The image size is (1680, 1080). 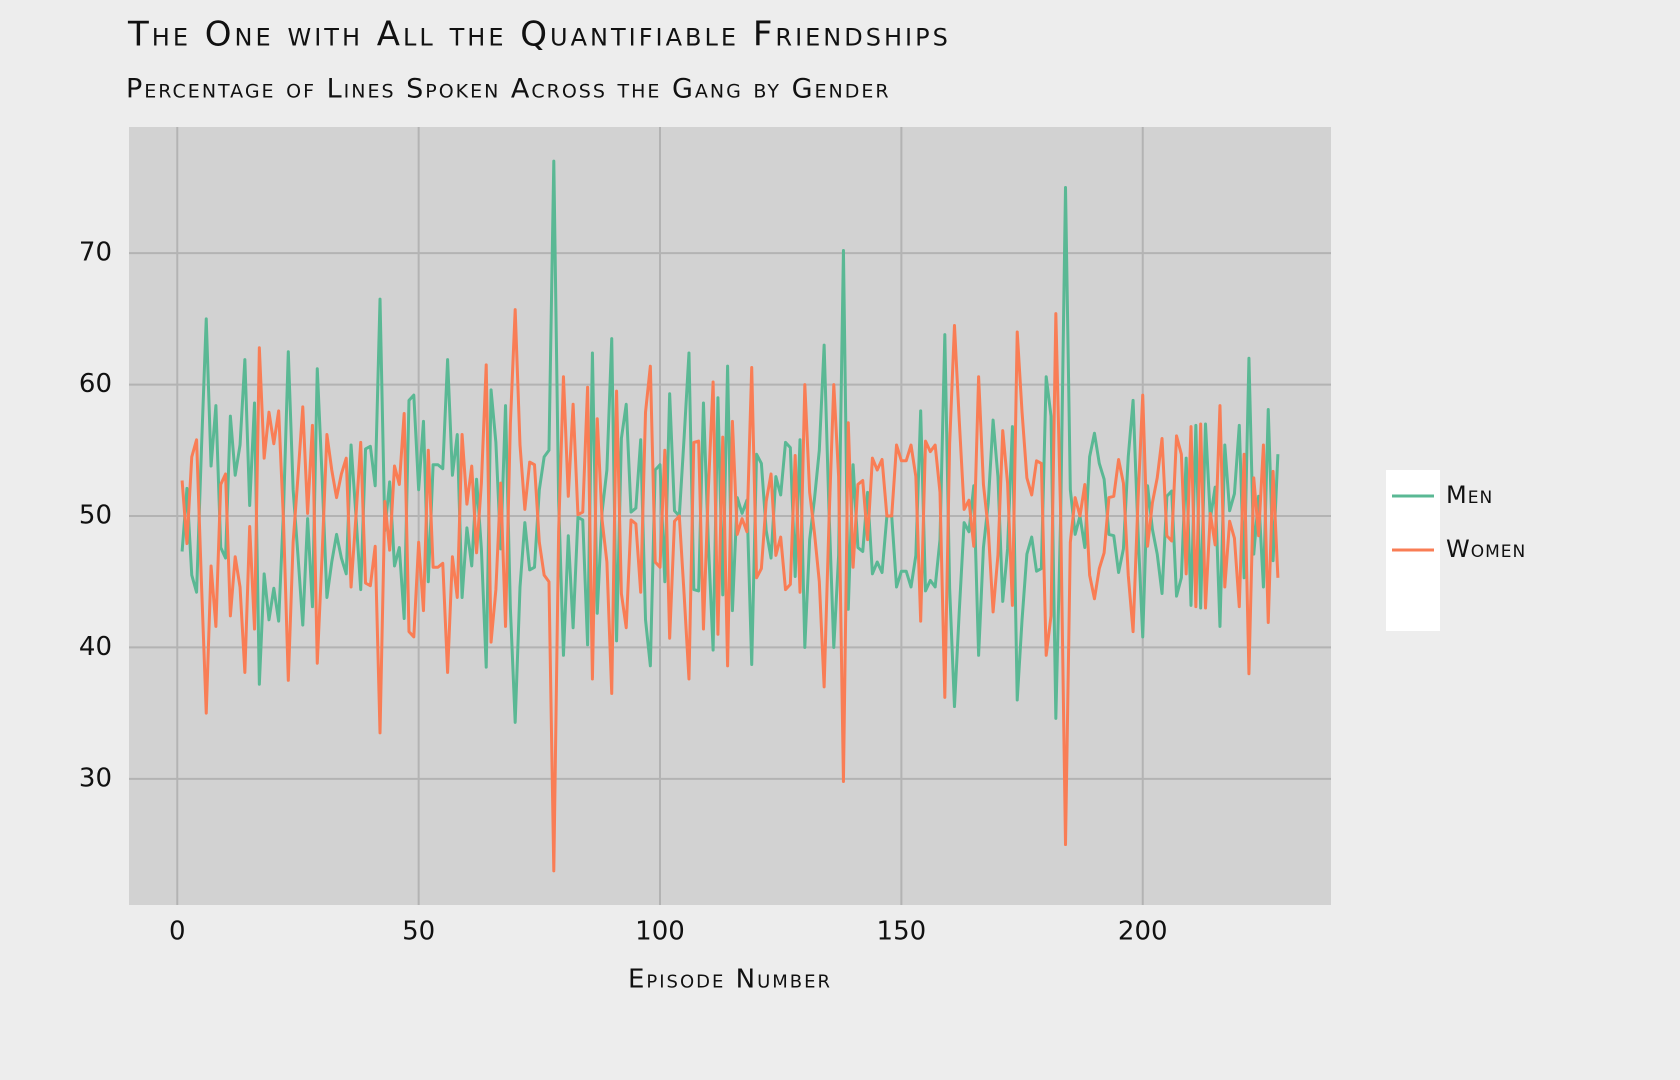 I want to click on x-tick-label: 150, so click(x=902, y=932).